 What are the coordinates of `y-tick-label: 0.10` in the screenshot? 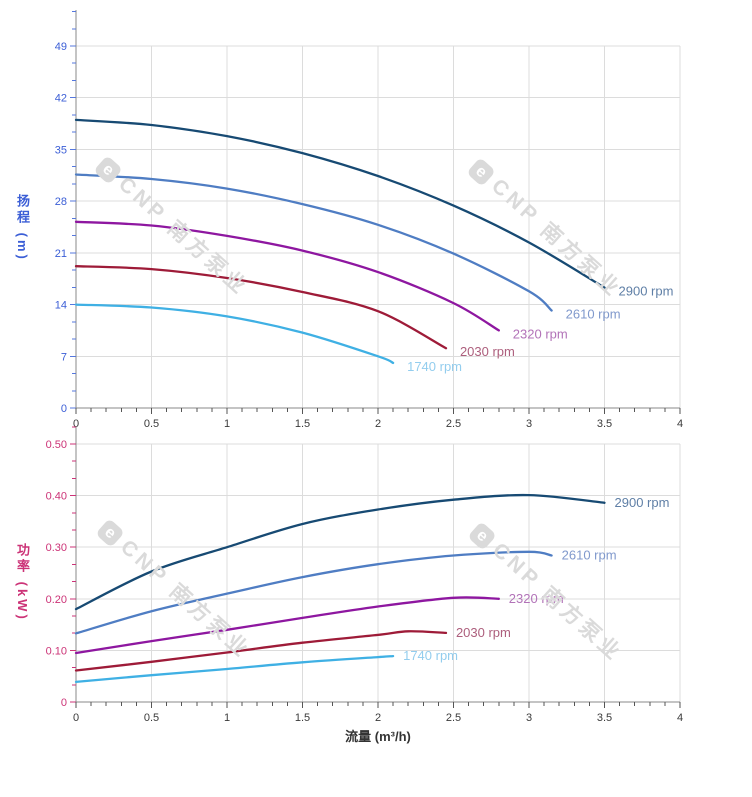 It's located at (56, 651).